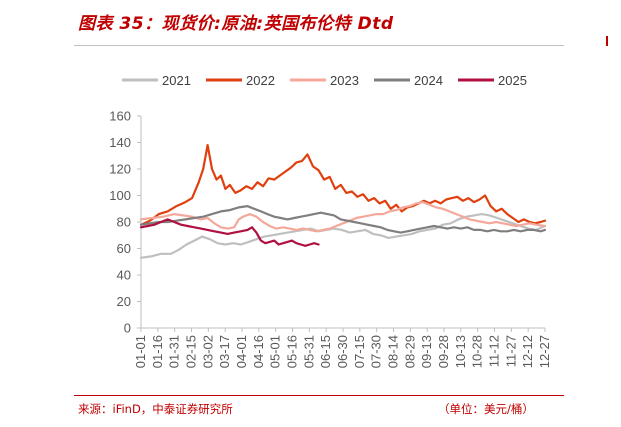 The height and width of the screenshot is (427, 621). What do you see at coordinates (486, 409) in the screenshot?
I see `unit-note: （单位：美元/桶）` at bounding box center [486, 409].